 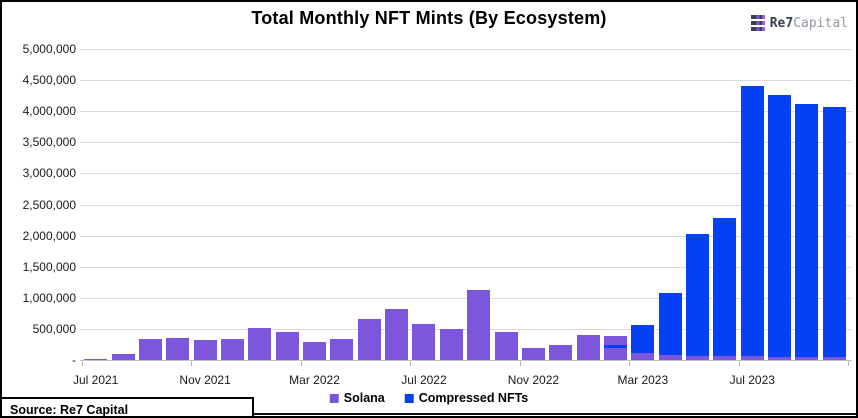 I want to click on y-axis-label: 5,000,000, so click(x=49, y=49).